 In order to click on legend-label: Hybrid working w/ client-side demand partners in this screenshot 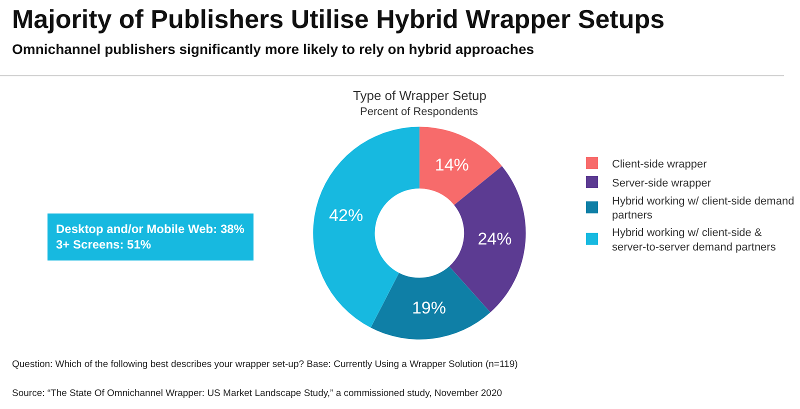, I will do `click(703, 208)`.